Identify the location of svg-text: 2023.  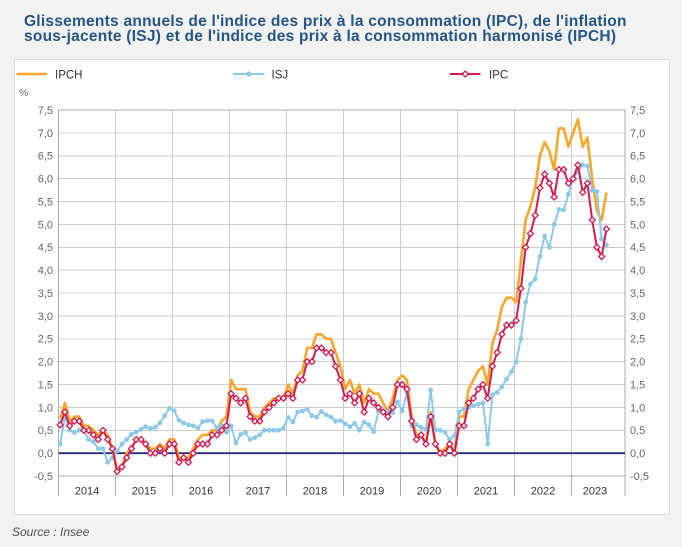
(595, 491).